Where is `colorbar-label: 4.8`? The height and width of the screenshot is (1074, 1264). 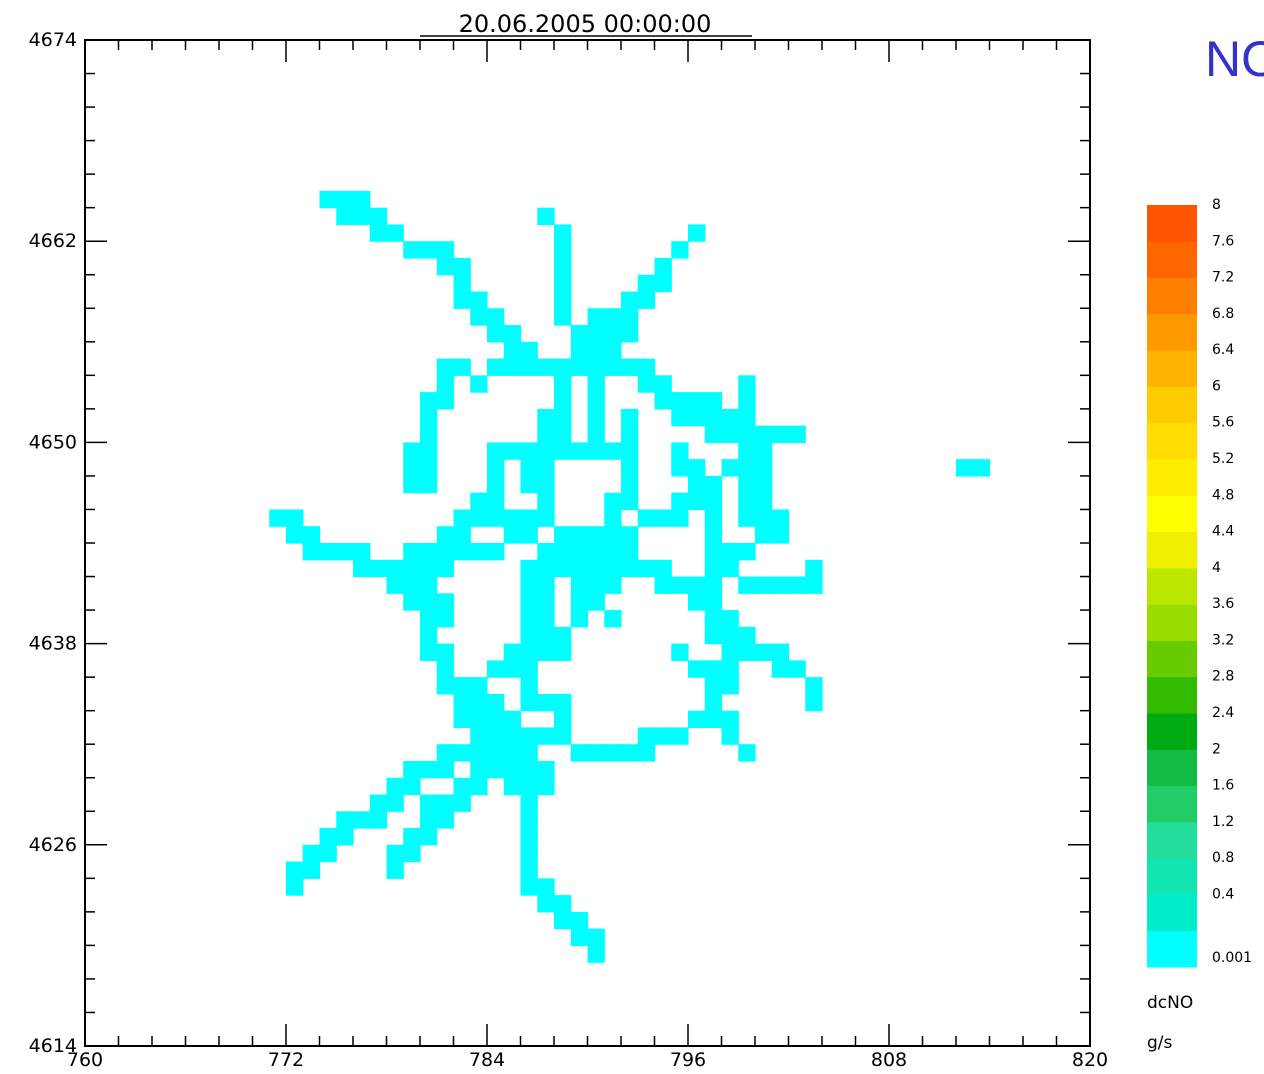 colorbar-label: 4.8 is located at coordinates (1223, 495).